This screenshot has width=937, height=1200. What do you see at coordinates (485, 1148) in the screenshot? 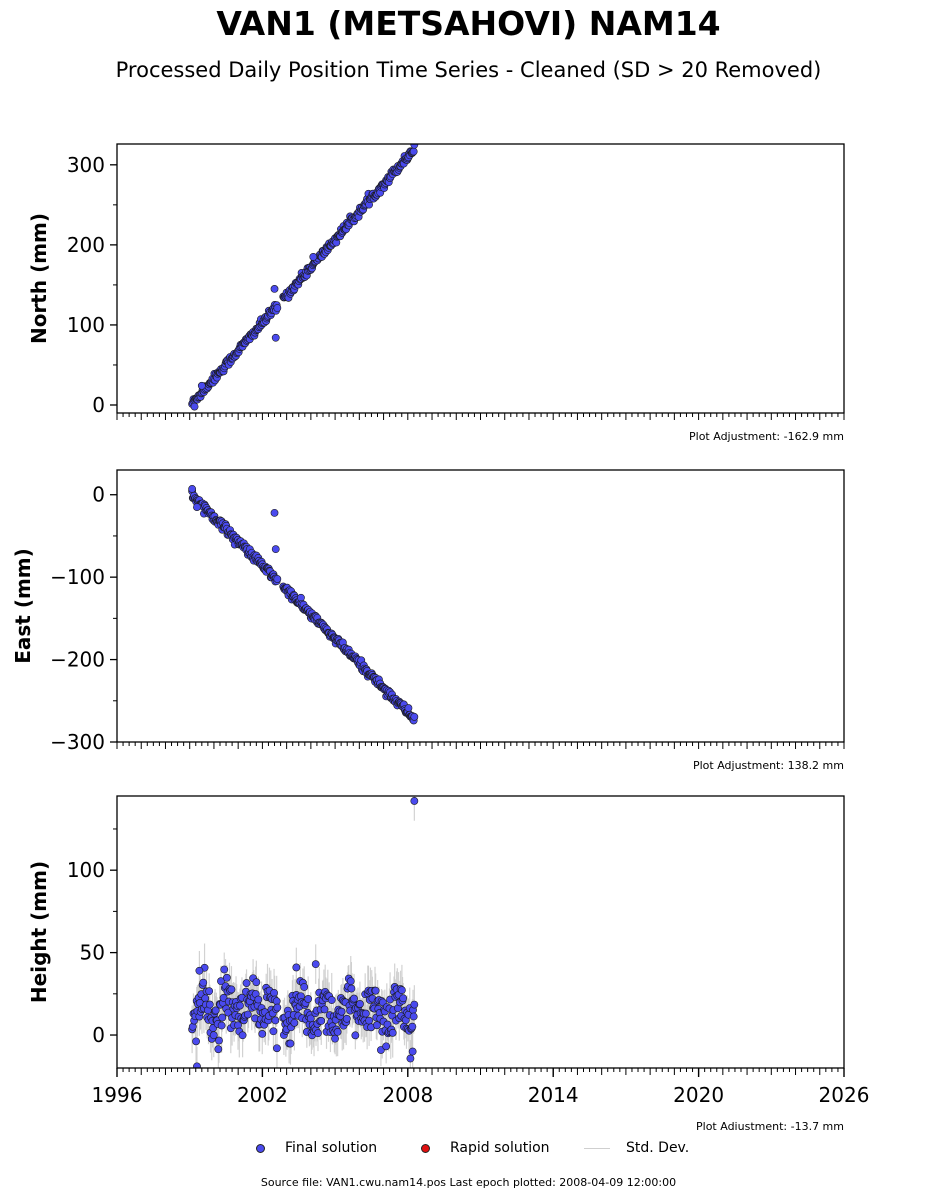
I see `legend-item-rapid: Rapid solution` at bounding box center [485, 1148].